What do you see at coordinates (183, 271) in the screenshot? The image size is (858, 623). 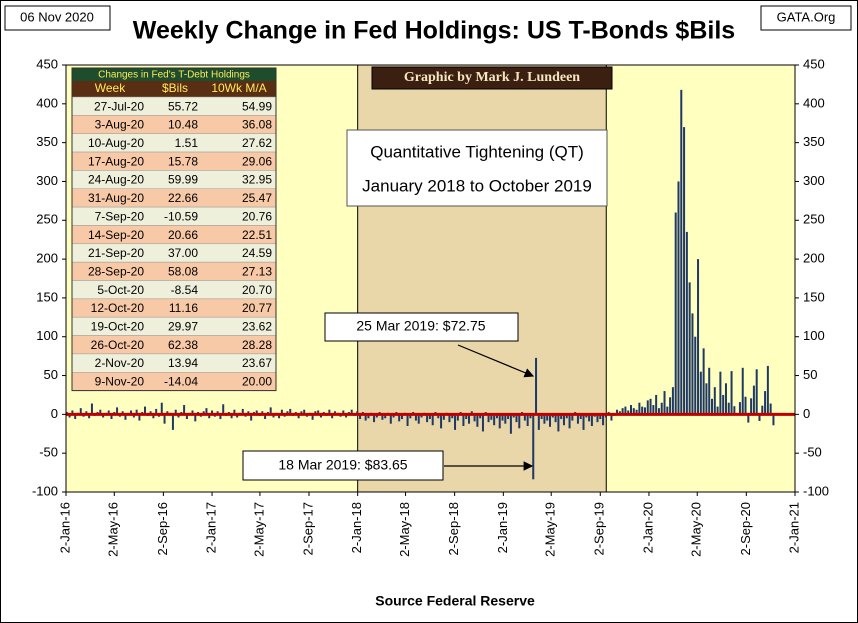 I see `table-cell: 58.08` at bounding box center [183, 271].